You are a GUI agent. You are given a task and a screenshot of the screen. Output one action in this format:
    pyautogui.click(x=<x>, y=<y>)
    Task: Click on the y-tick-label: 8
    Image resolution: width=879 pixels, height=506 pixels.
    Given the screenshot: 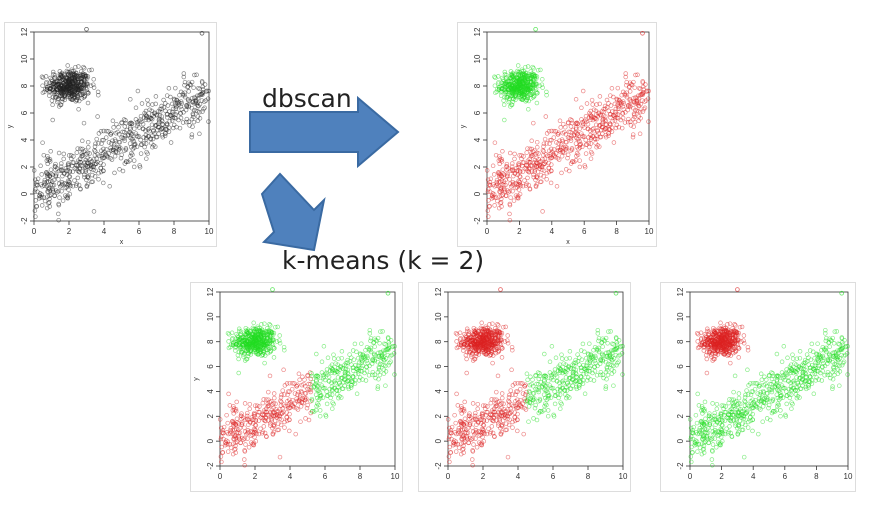 What is the action you would take?
    pyautogui.click(x=24, y=85)
    